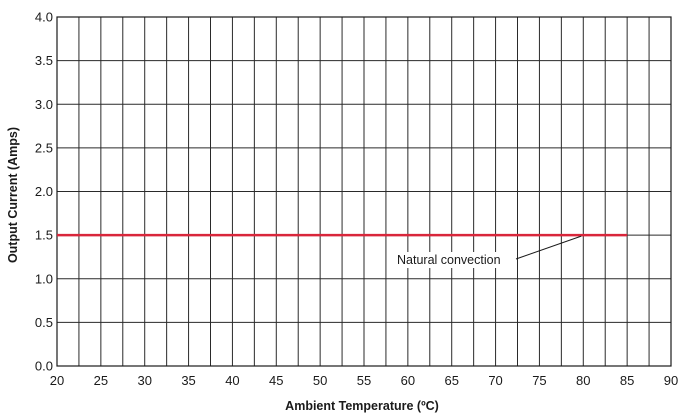 The height and width of the screenshot is (415, 679). I want to click on annotation-label: Natural convection, so click(449, 260).